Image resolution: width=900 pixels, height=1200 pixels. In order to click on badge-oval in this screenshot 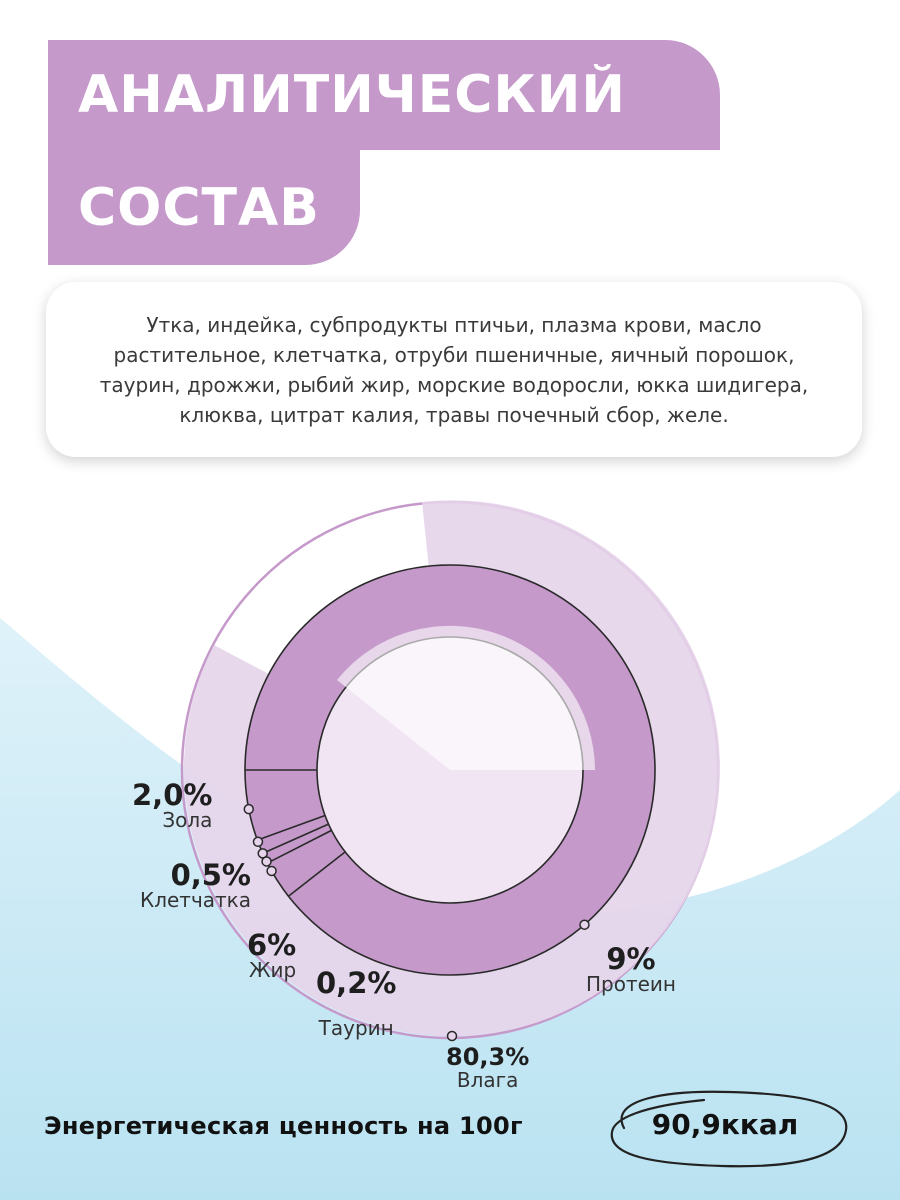, I will do `click(729, 1129)`.